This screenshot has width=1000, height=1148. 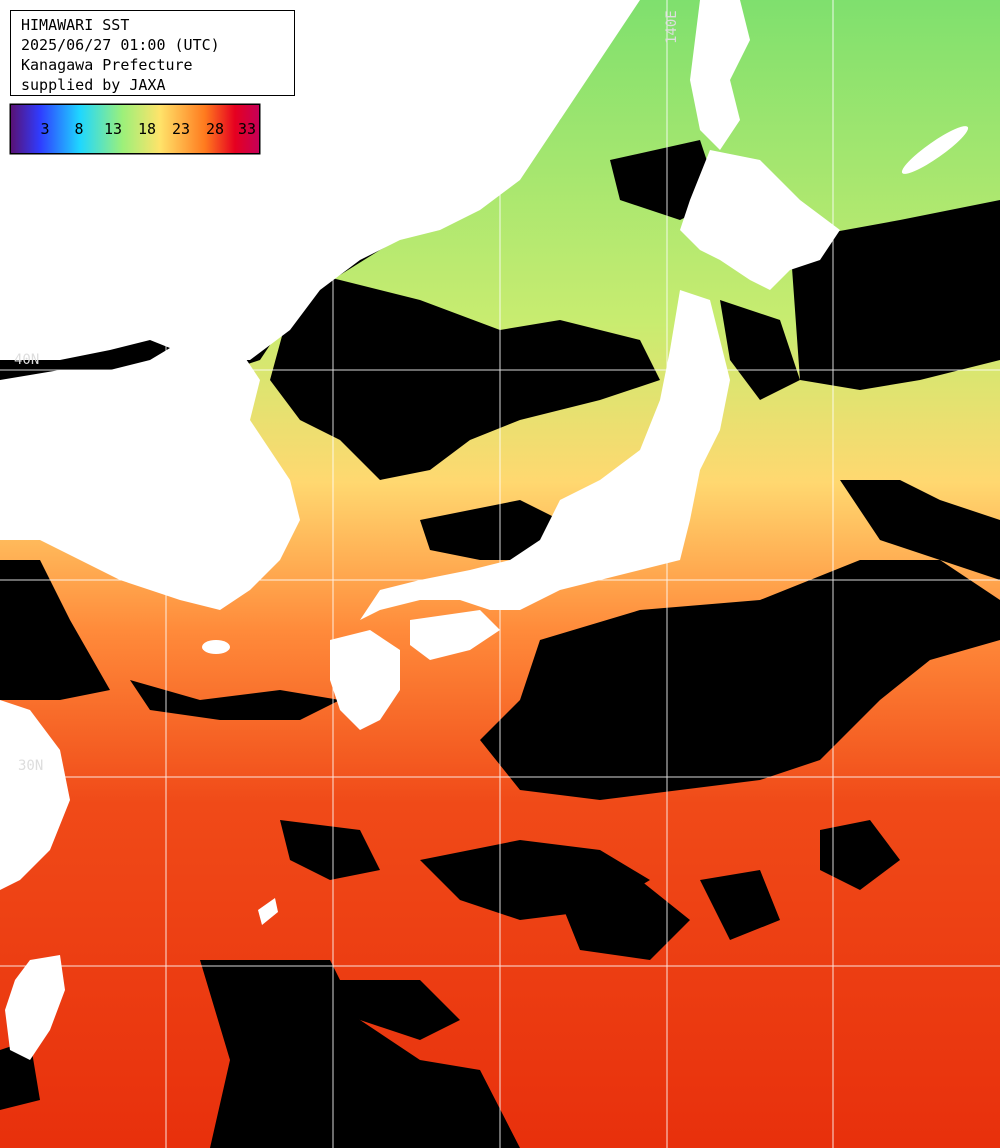 I want to click on temperature-legend: 3 8 13 18 23 28 33, so click(x=135, y=129).